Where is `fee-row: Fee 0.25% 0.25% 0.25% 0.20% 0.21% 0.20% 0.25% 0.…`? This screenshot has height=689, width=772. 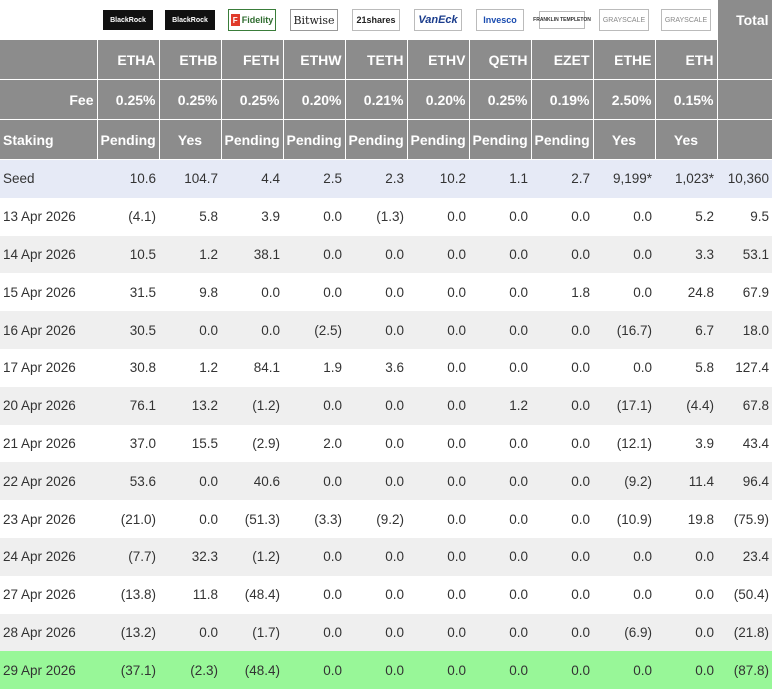 fee-row: Fee 0.25% 0.25% 0.25% 0.20% 0.21% 0.20% 0.25% 0.… is located at coordinates (386, 99).